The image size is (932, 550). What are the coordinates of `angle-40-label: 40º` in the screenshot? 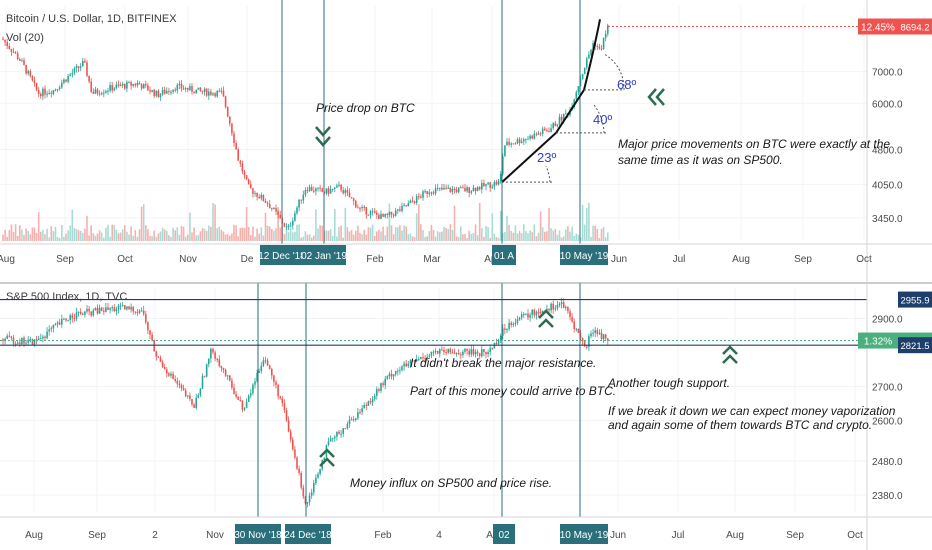 It's located at (602, 119).